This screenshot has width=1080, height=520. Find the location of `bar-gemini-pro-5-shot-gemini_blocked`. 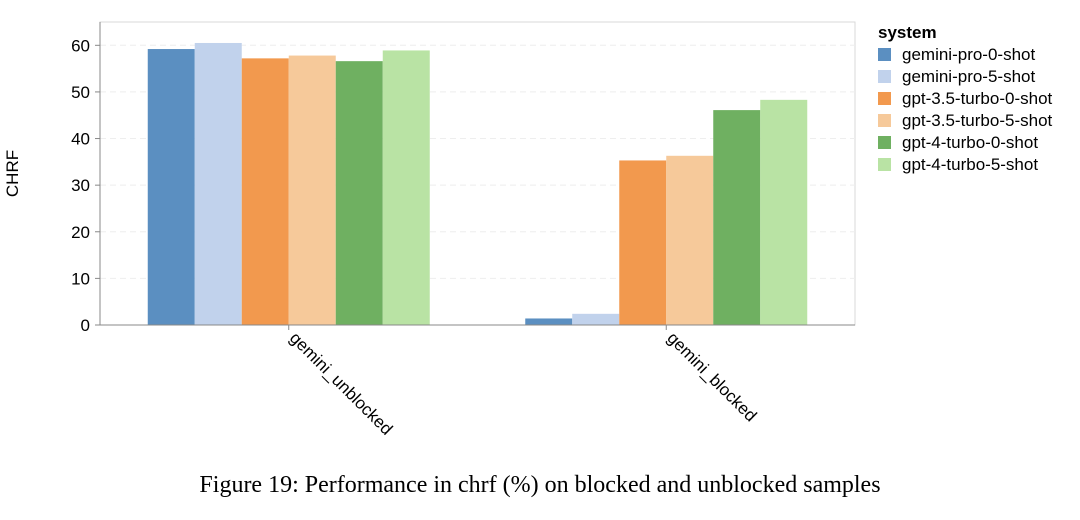

bar-gemini-pro-5-shot-gemini_blocked is located at coordinates (596, 319).